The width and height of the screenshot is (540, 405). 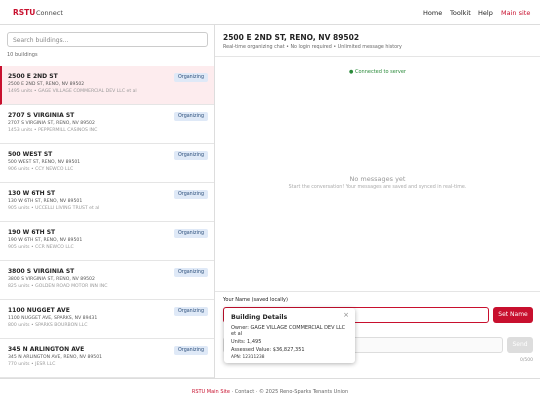 What do you see at coordinates (55, 357) in the screenshot?
I see `building-address: 345 N ARLINGTON AVE, RENO, NV 89501` at bounding box center [55, 357].